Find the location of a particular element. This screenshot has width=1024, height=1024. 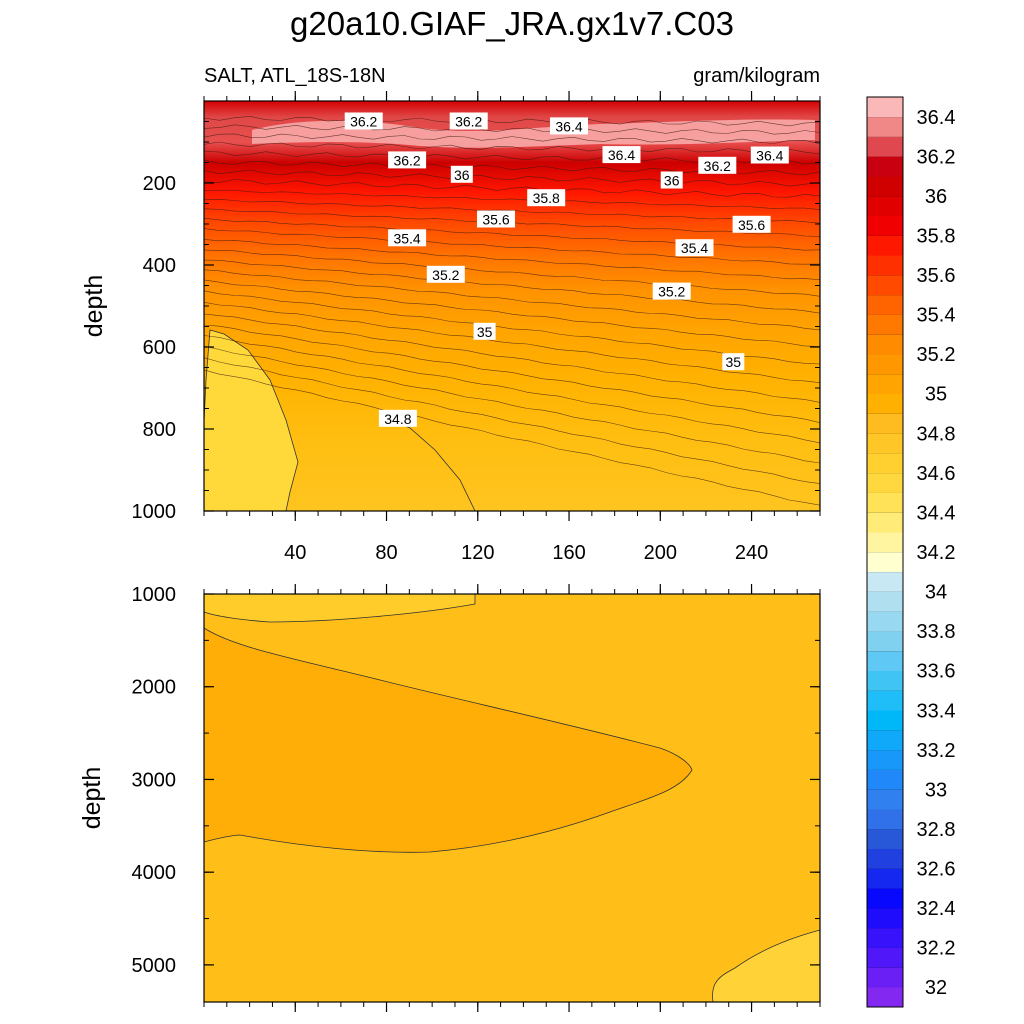

colorbar-tick-label: 36.2 is located at coordinates (936, 157).